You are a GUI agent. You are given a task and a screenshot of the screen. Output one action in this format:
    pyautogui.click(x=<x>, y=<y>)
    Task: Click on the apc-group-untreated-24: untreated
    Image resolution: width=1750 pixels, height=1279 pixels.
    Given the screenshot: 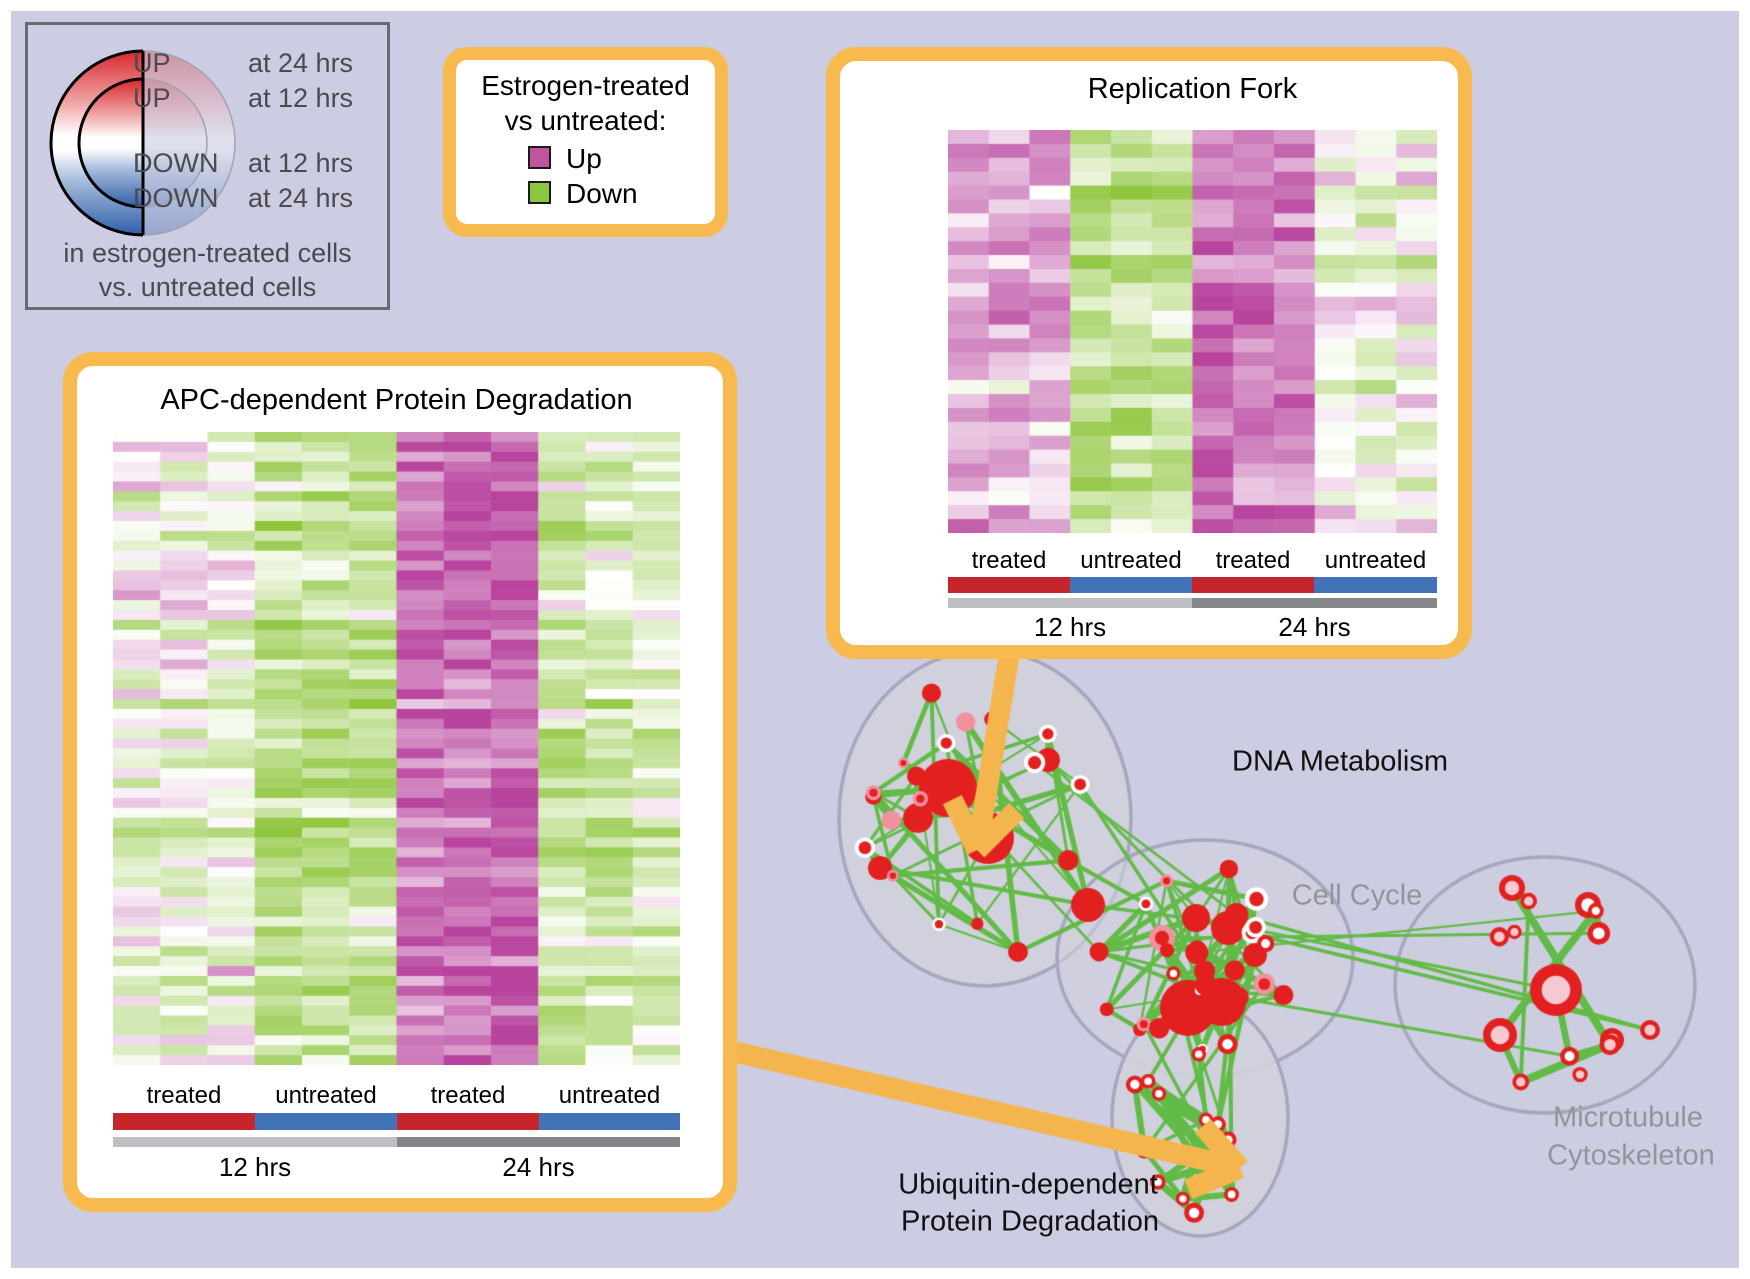 What is the action you would take?
    pyautogui.click(x=609, y=1095)
    